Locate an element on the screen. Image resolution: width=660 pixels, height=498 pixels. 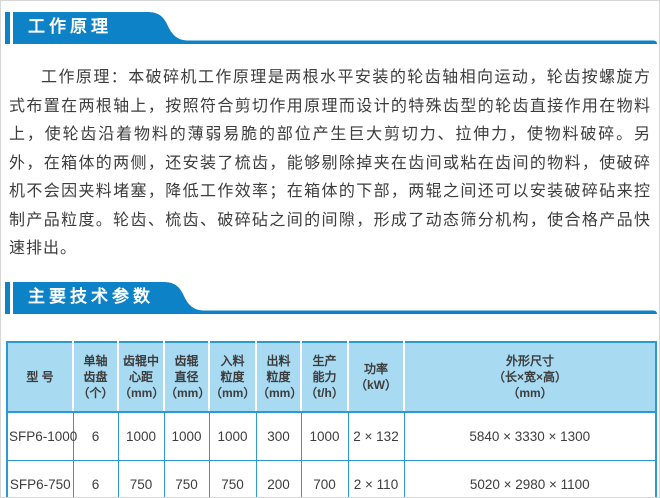
section-header-working-principle: 工作原理 is located at coordinates (332, 28).